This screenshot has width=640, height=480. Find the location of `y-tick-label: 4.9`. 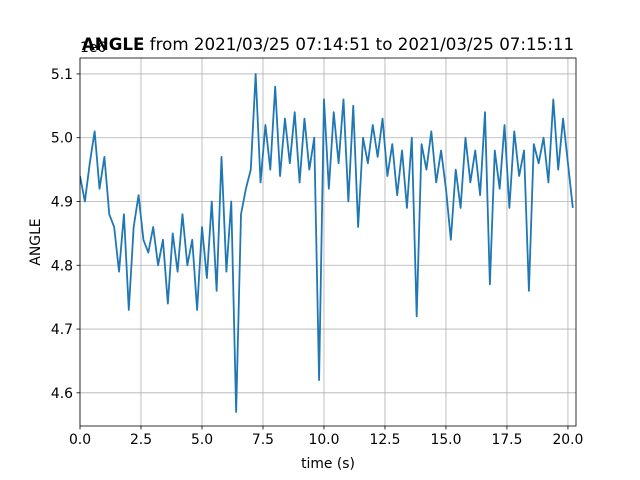

y-tick-label: 4.9 is located at coordinates (62, 203).